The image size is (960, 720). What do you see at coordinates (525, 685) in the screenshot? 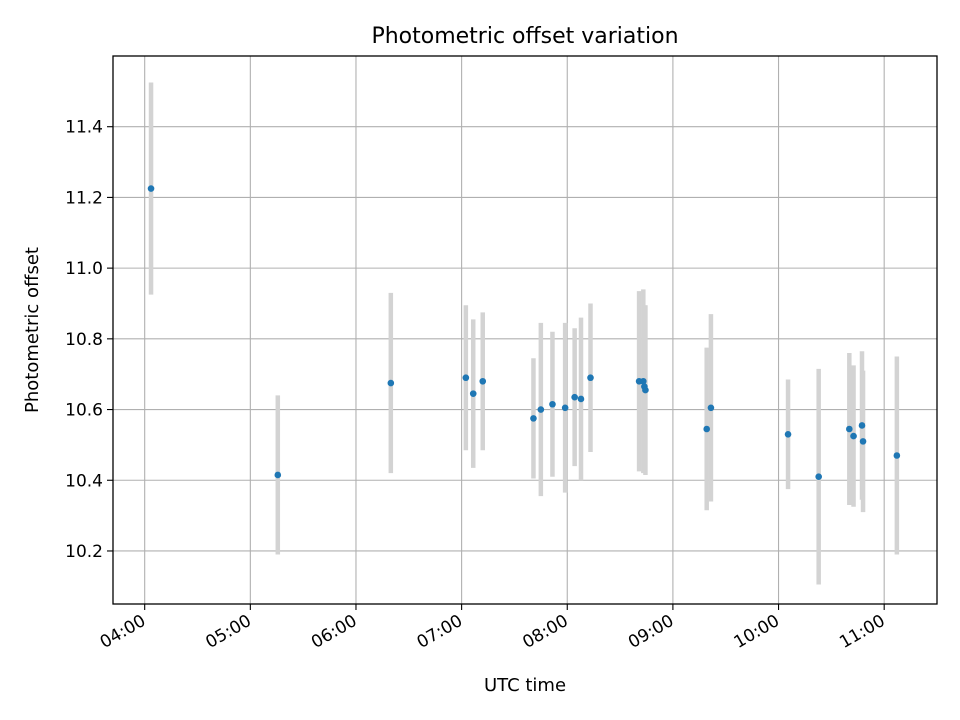
I see `x-axis-label: UTC time` at bounding box center [525, 685].